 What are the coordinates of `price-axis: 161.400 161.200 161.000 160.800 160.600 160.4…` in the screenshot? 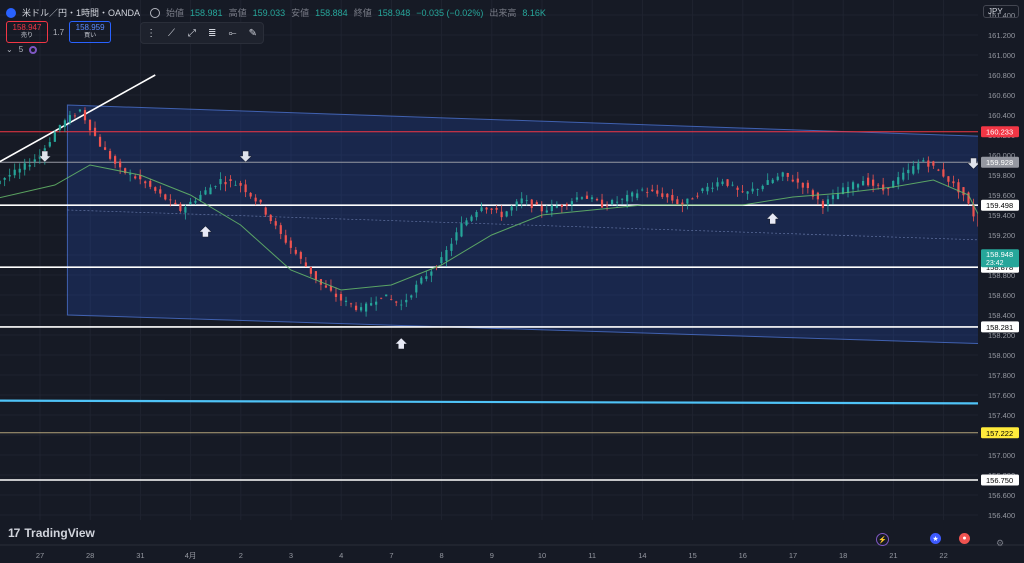 It's located at (1001, 281).